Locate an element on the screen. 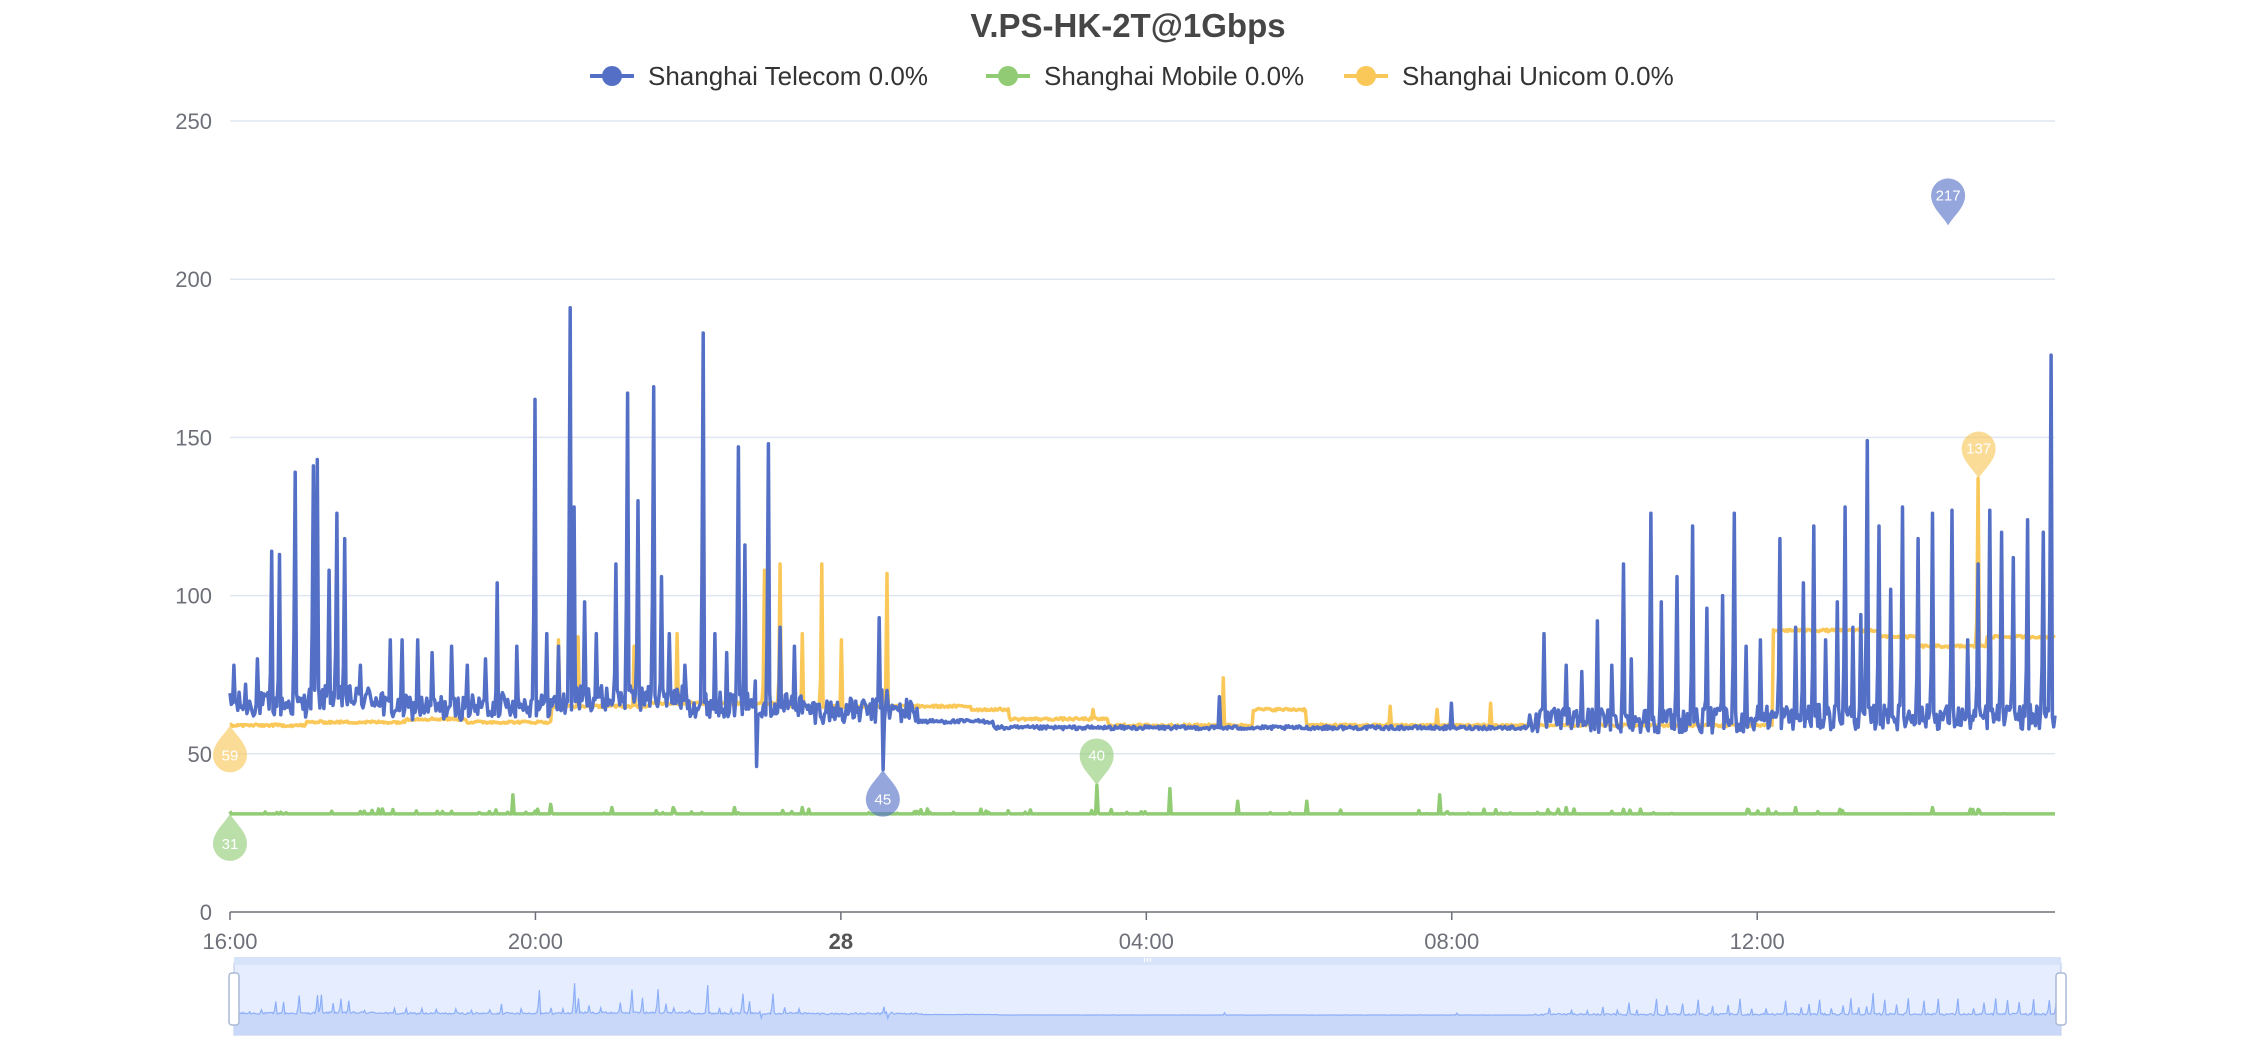 The height and width of the screenshot is (1040, 2256). marker-label: 137 is located at coordinates (1978, 449).